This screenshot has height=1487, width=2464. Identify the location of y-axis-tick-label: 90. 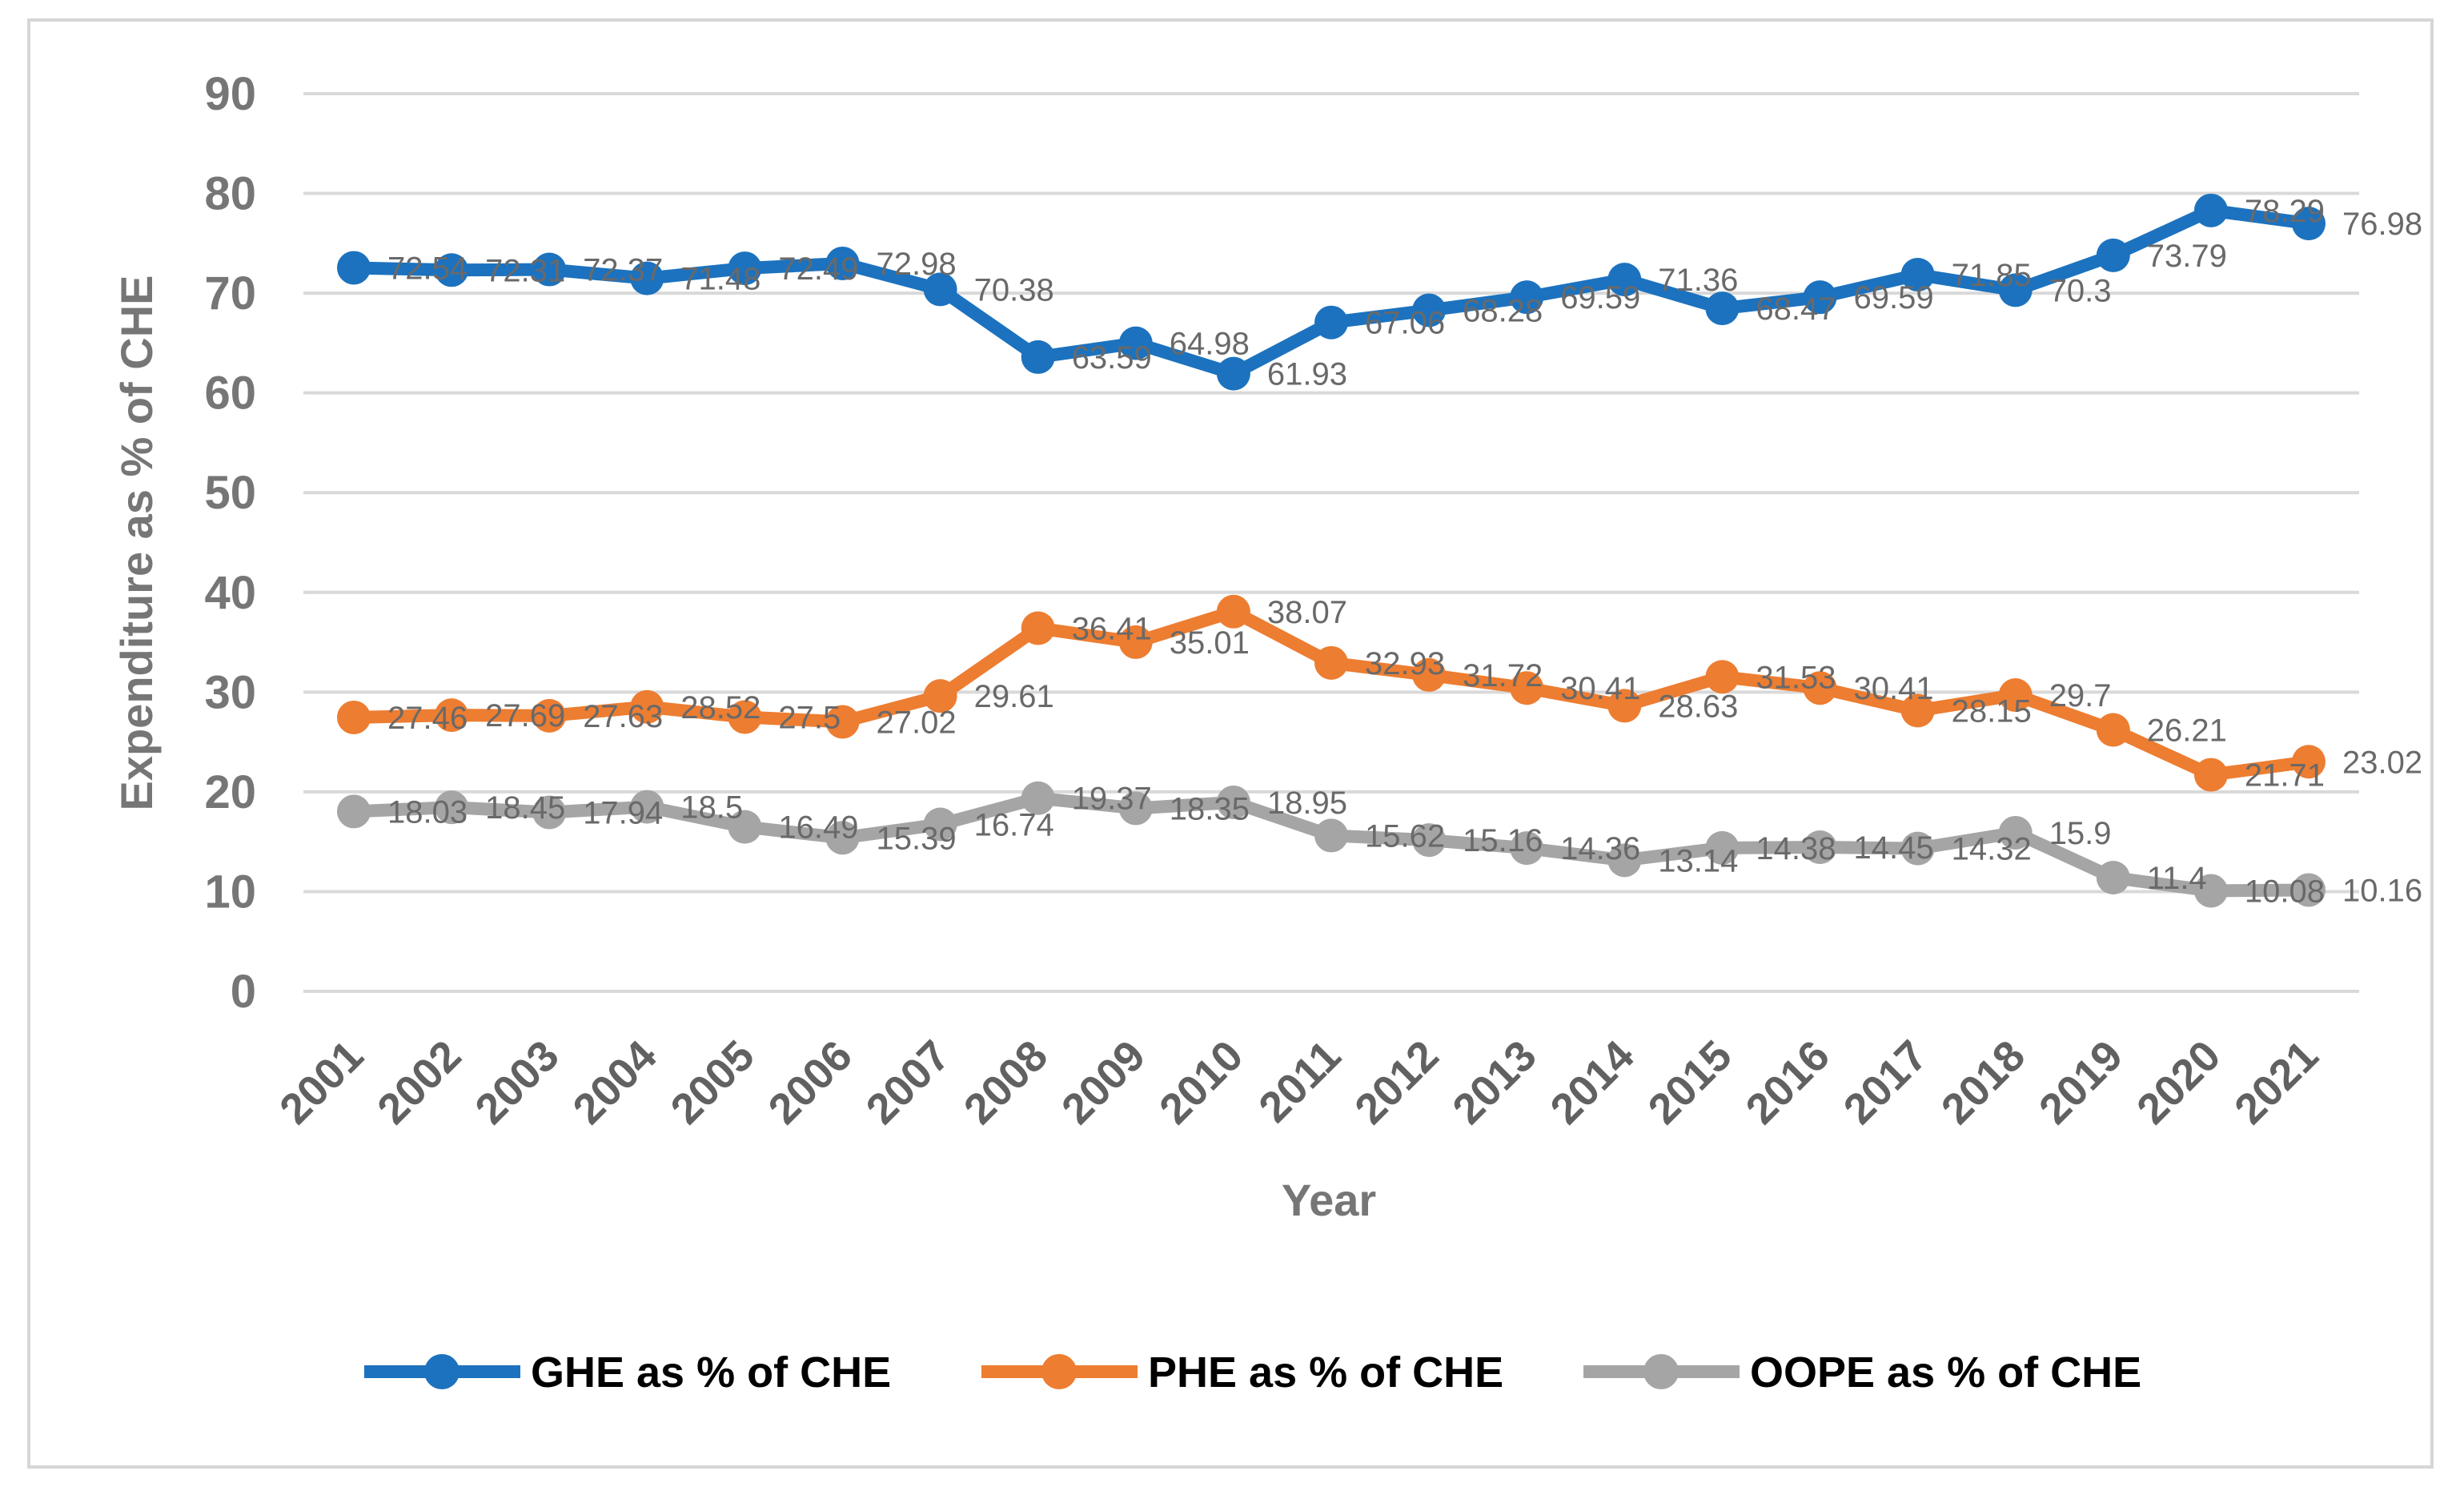
(230, 94).